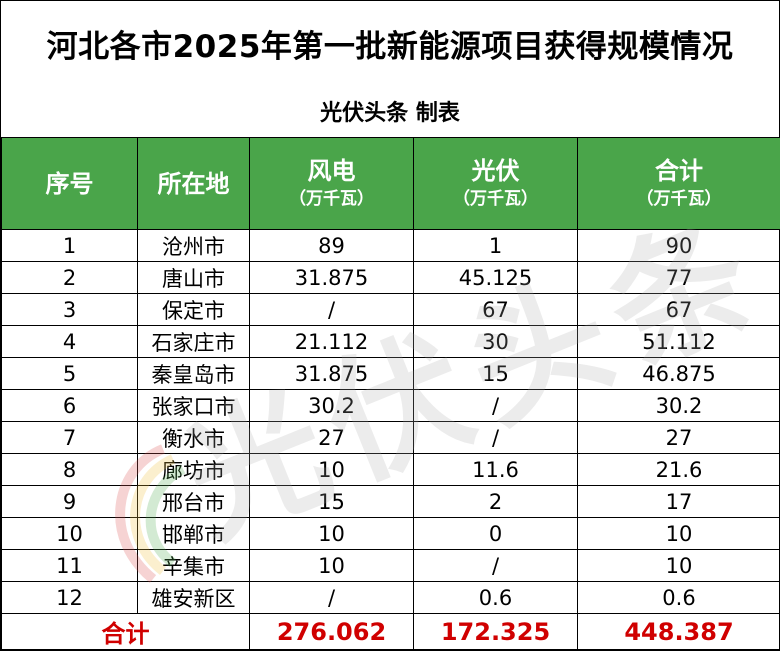 This screenshot has height=651, width=780. I want to click on cell-seq: 12, so click(69, 597).